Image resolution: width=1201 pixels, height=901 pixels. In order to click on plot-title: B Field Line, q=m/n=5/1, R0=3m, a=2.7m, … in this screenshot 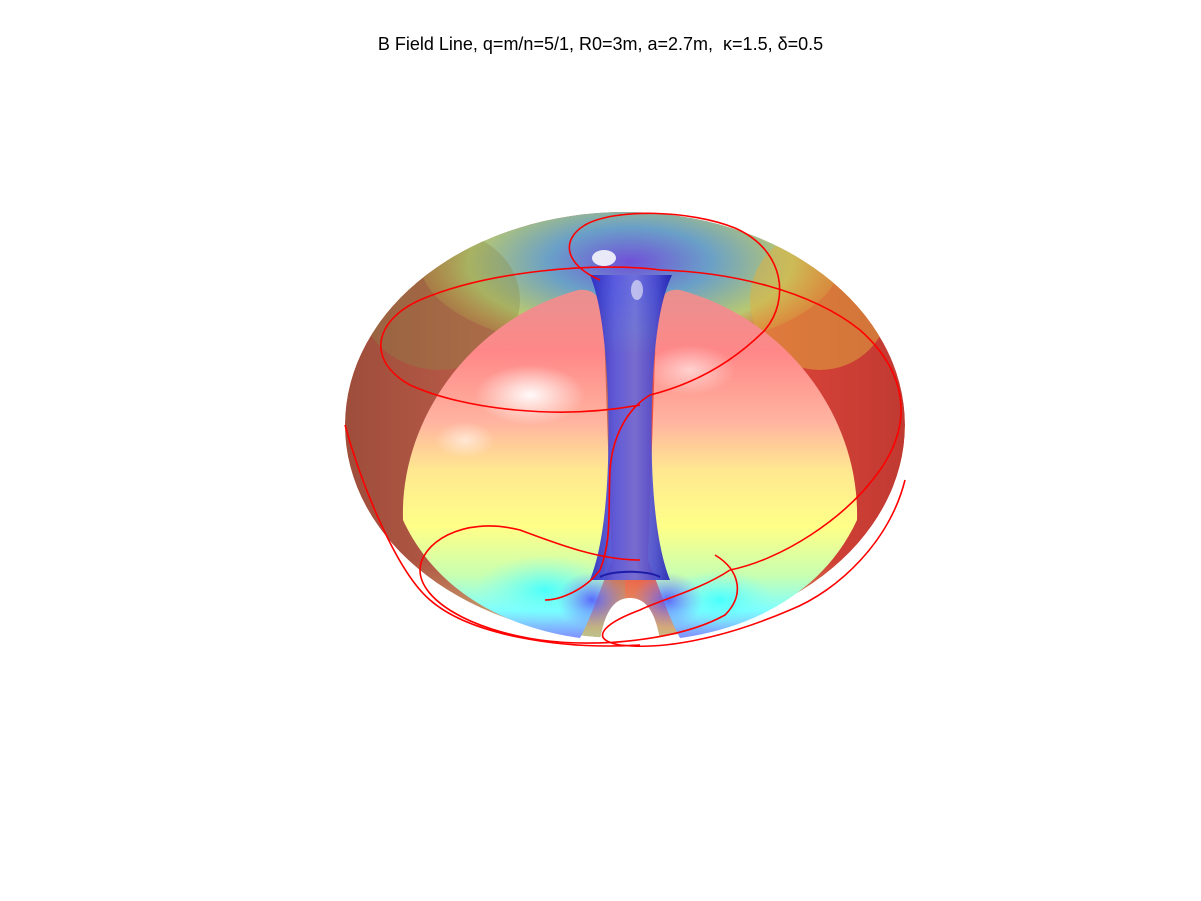, I will do `click(600, 44)`.